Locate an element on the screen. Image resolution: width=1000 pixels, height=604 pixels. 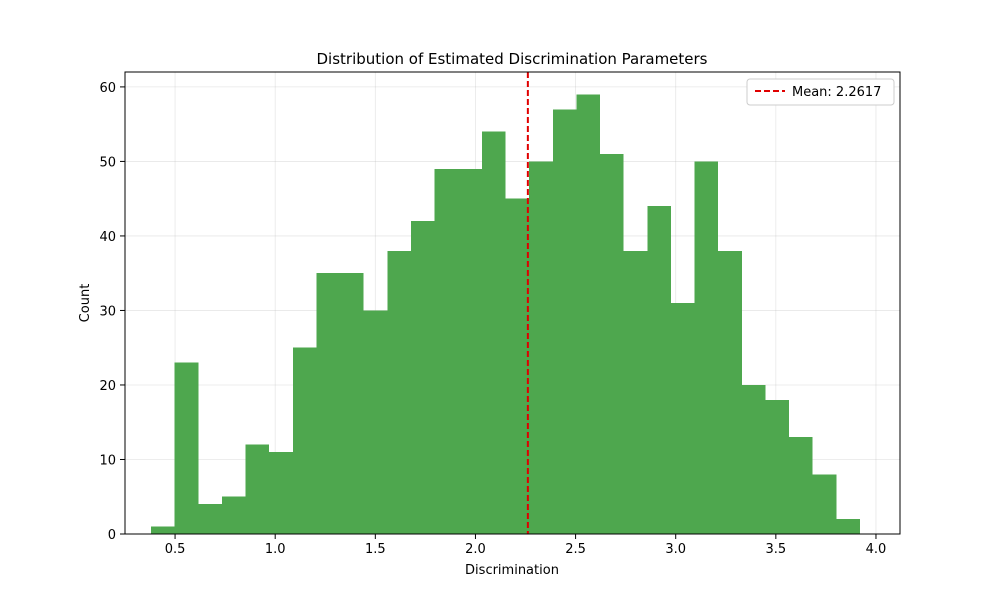
x-tick-label: 2.0 is located at coordinates (475, 549).